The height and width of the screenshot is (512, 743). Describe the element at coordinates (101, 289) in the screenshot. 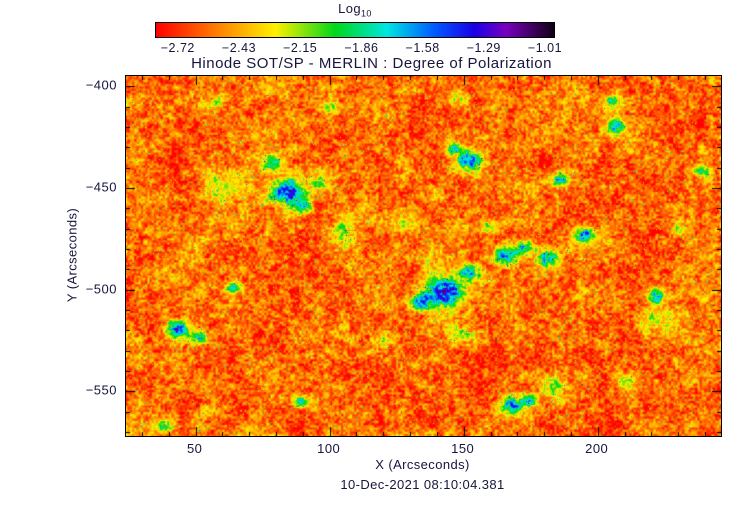

I see `y-tick-label: −500` at that location.